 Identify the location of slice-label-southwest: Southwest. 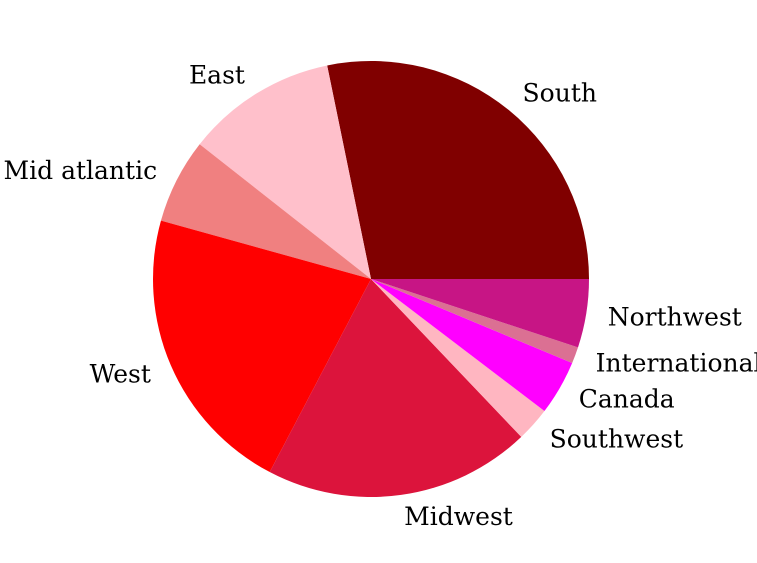
(617, 438).